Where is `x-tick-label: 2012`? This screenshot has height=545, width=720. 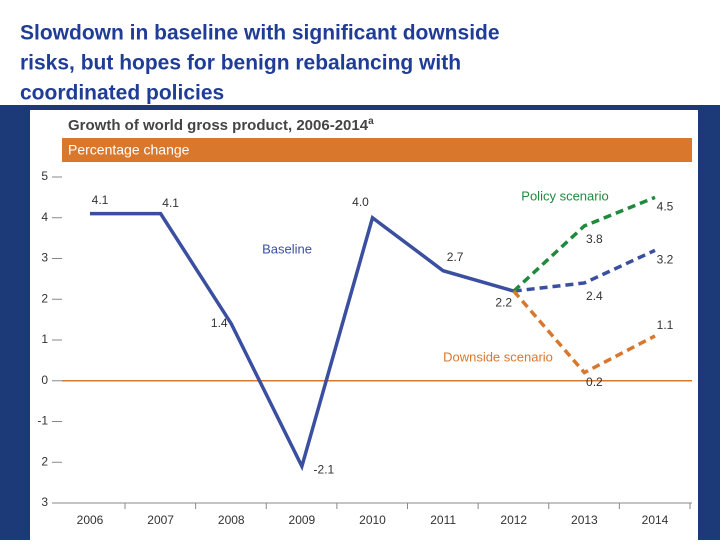
x-tick-label: 2012 is located at coordinates (513, 520).